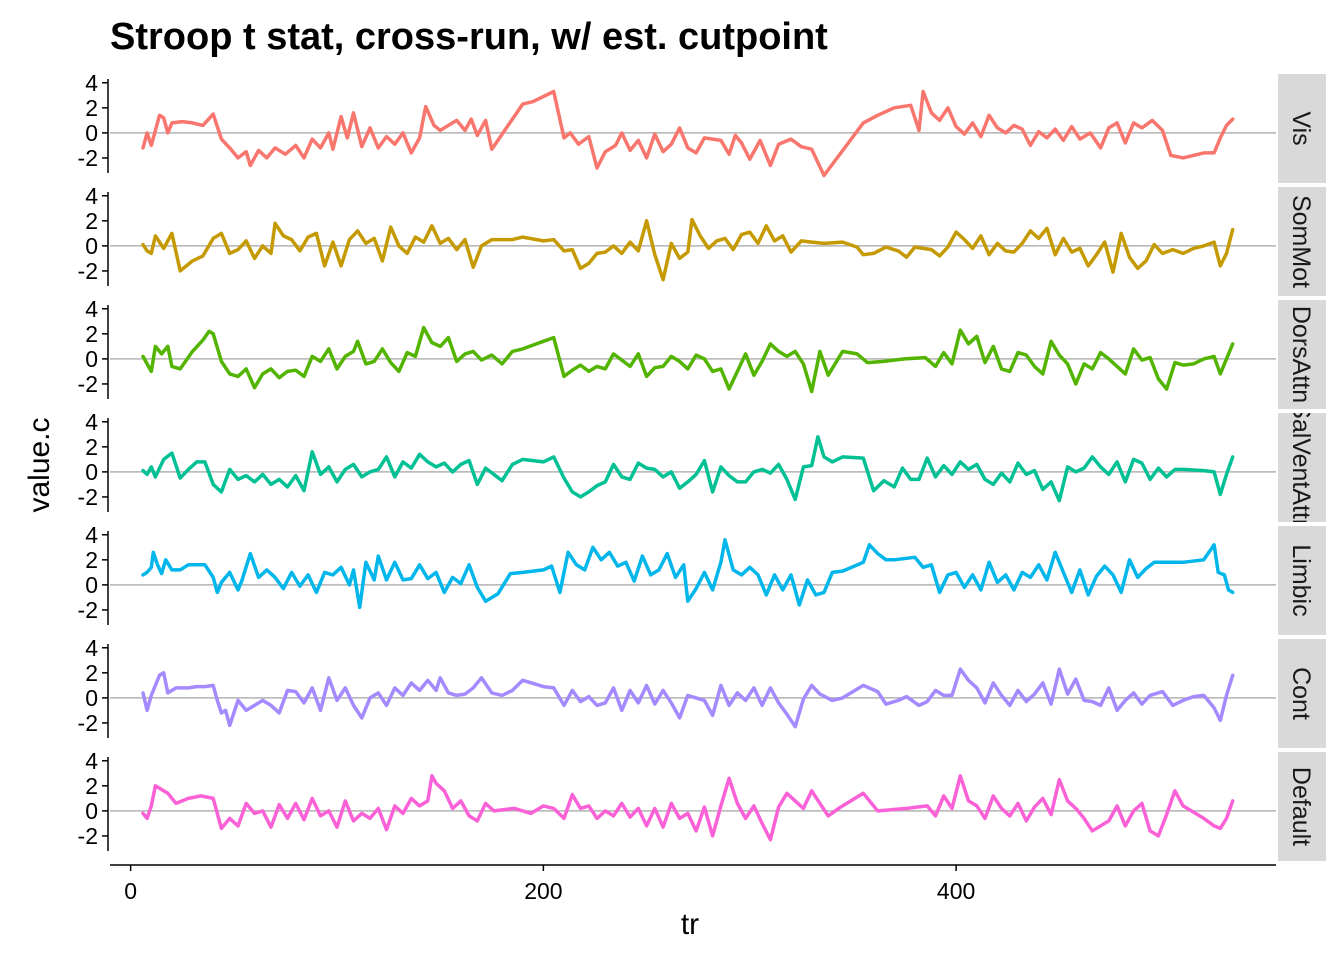  I want to click on facet-strip-label-wrap: Limbic, so click(1301, 580).